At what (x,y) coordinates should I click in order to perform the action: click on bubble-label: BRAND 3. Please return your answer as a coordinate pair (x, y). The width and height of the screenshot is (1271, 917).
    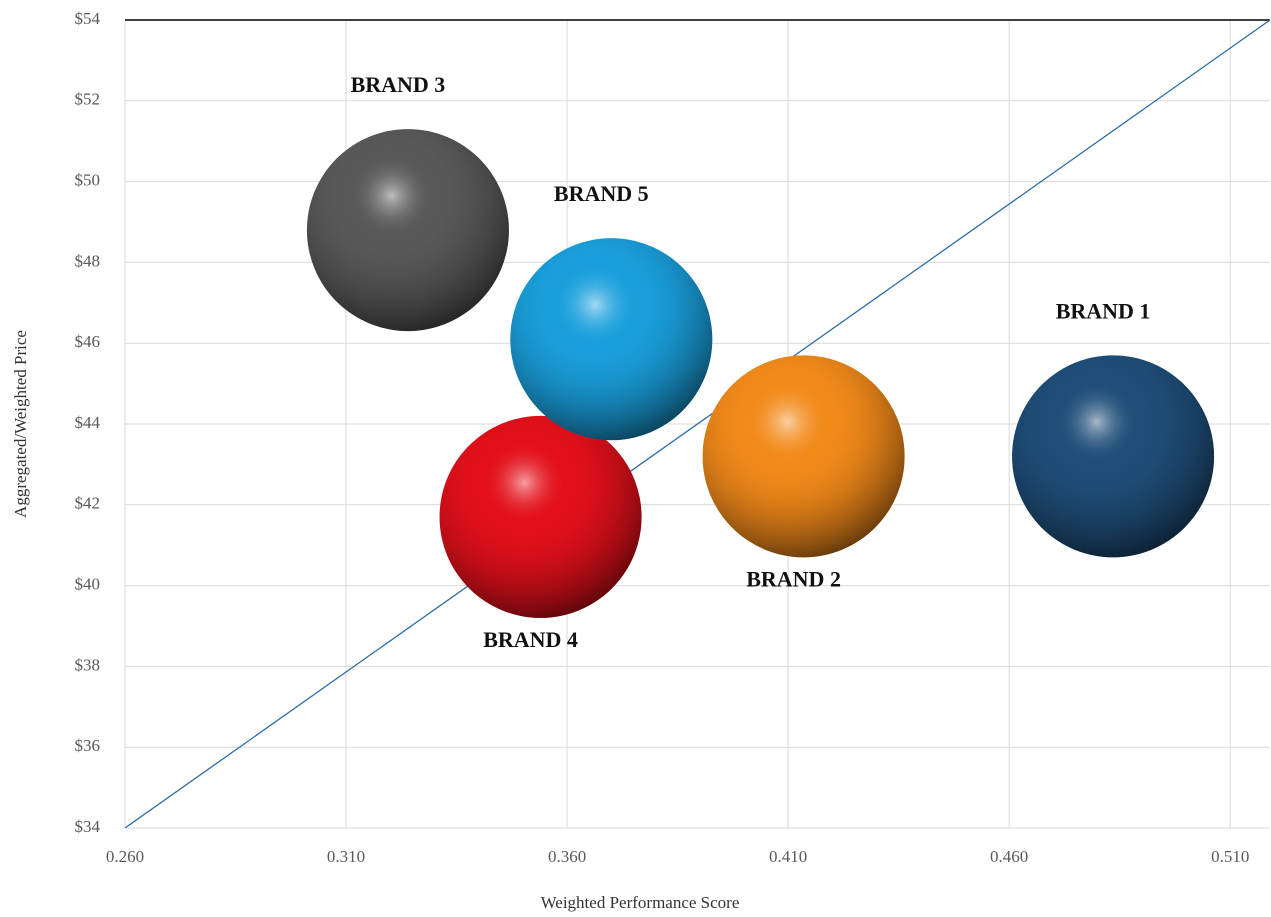
    Looking at the image, I should click on (398, 84).